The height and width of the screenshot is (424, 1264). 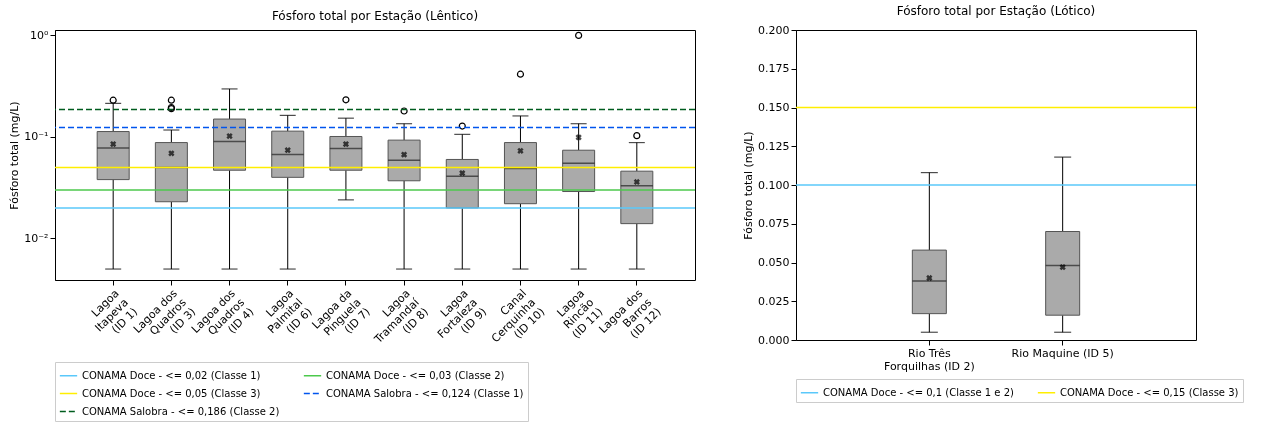 I want to click on x-tick-label: Rio Três Forquilhas (ID 2), so click(x=929, y=359).